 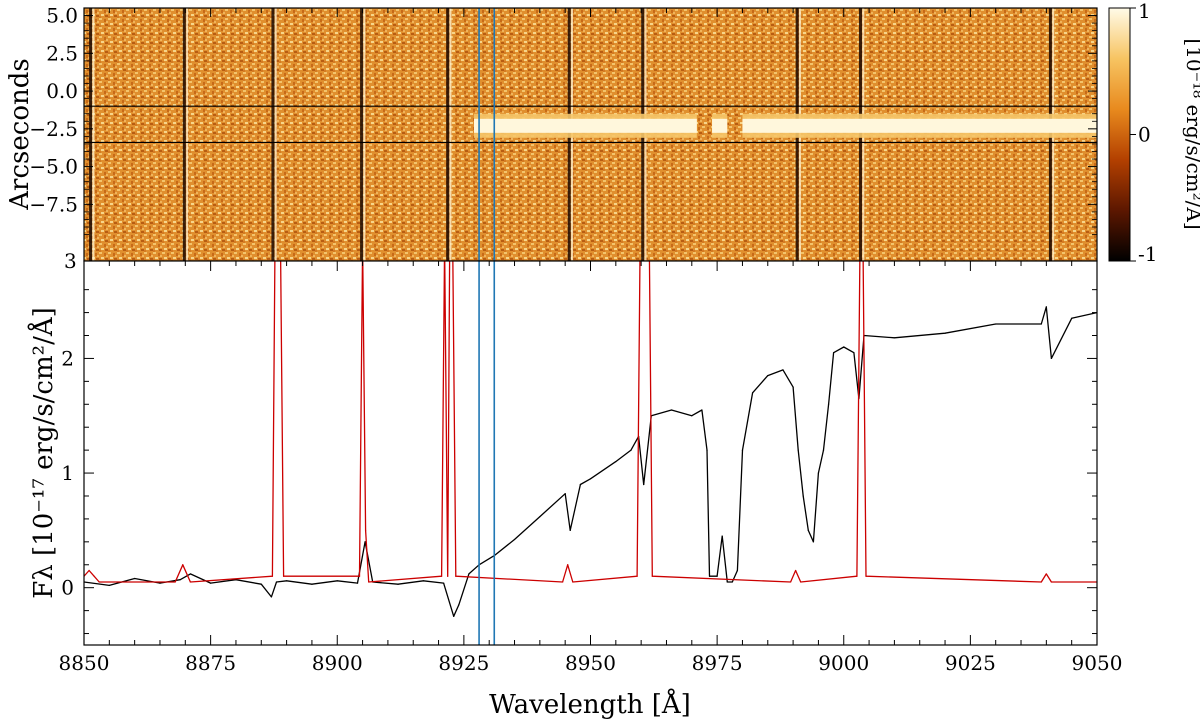 I want to click on top-ytick-label-2: 0.0, so click(x=62, y=91).